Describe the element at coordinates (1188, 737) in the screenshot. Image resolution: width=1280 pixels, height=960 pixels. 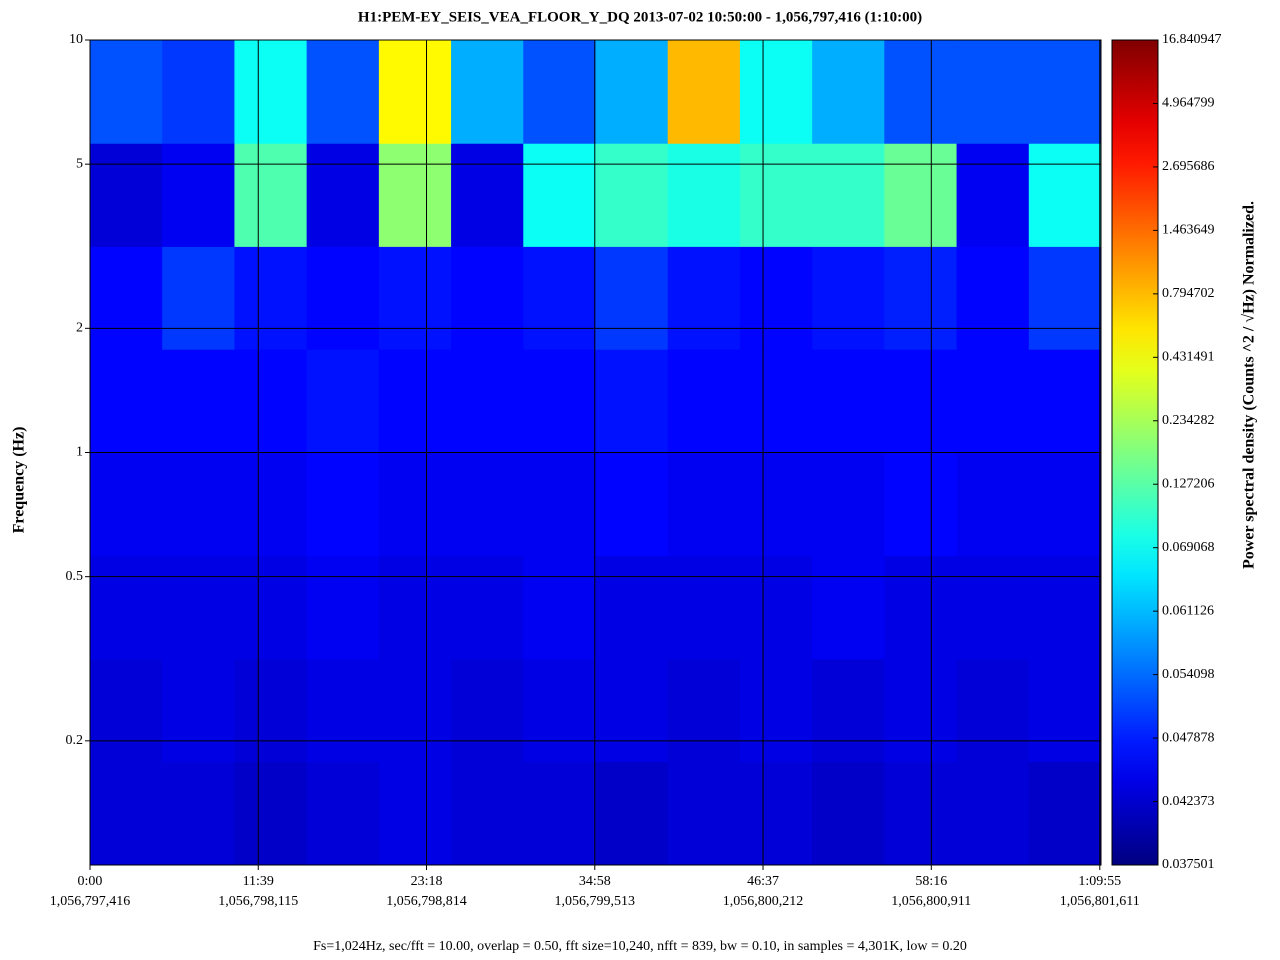
I see `colorbar-tick-label: 0.047878` at that location.